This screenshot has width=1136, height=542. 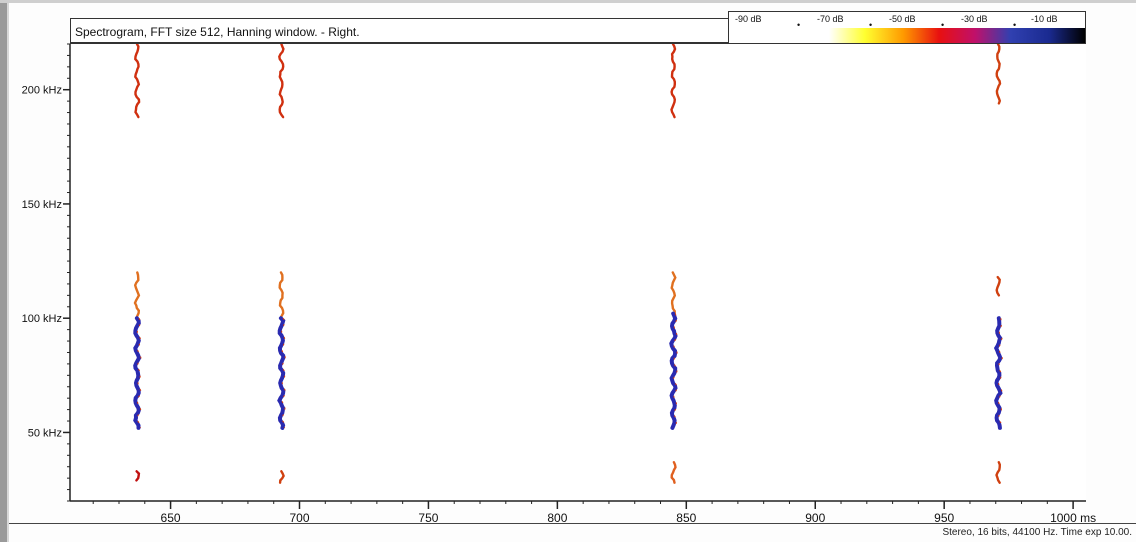 I want to click on x-tick-label: 950, so click(x=944, y=518).